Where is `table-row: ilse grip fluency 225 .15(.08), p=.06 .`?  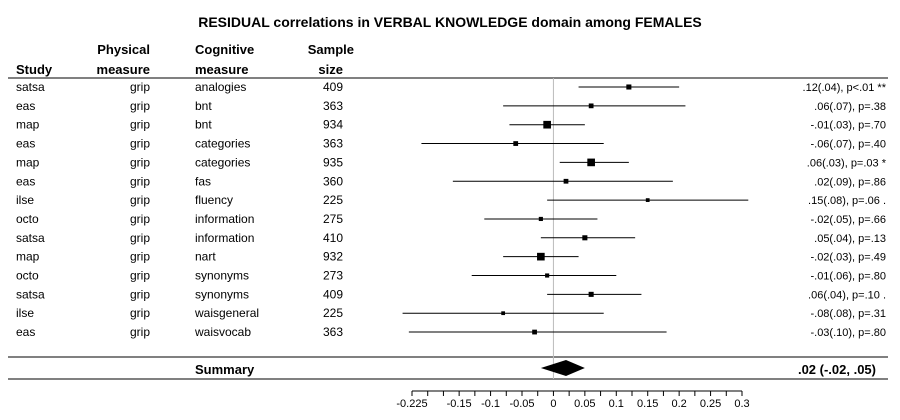
table-row: ilse grip fluency 225 .15(.08), p=.06 . is located at coordinates (451, 200).